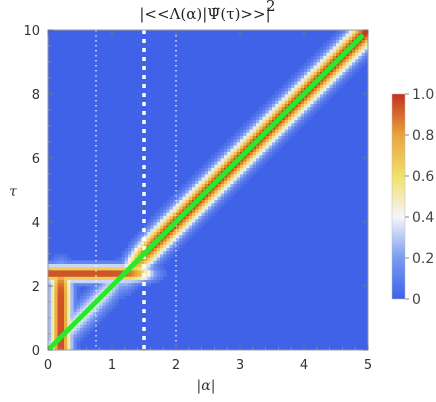 This screenshot has height=402, width=436. I want to click on y-axis-label: τ, so click(13, 192).